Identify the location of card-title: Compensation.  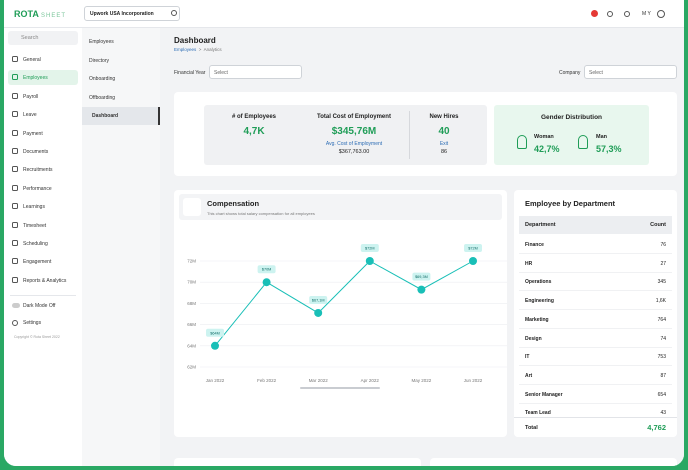
(233, 203).